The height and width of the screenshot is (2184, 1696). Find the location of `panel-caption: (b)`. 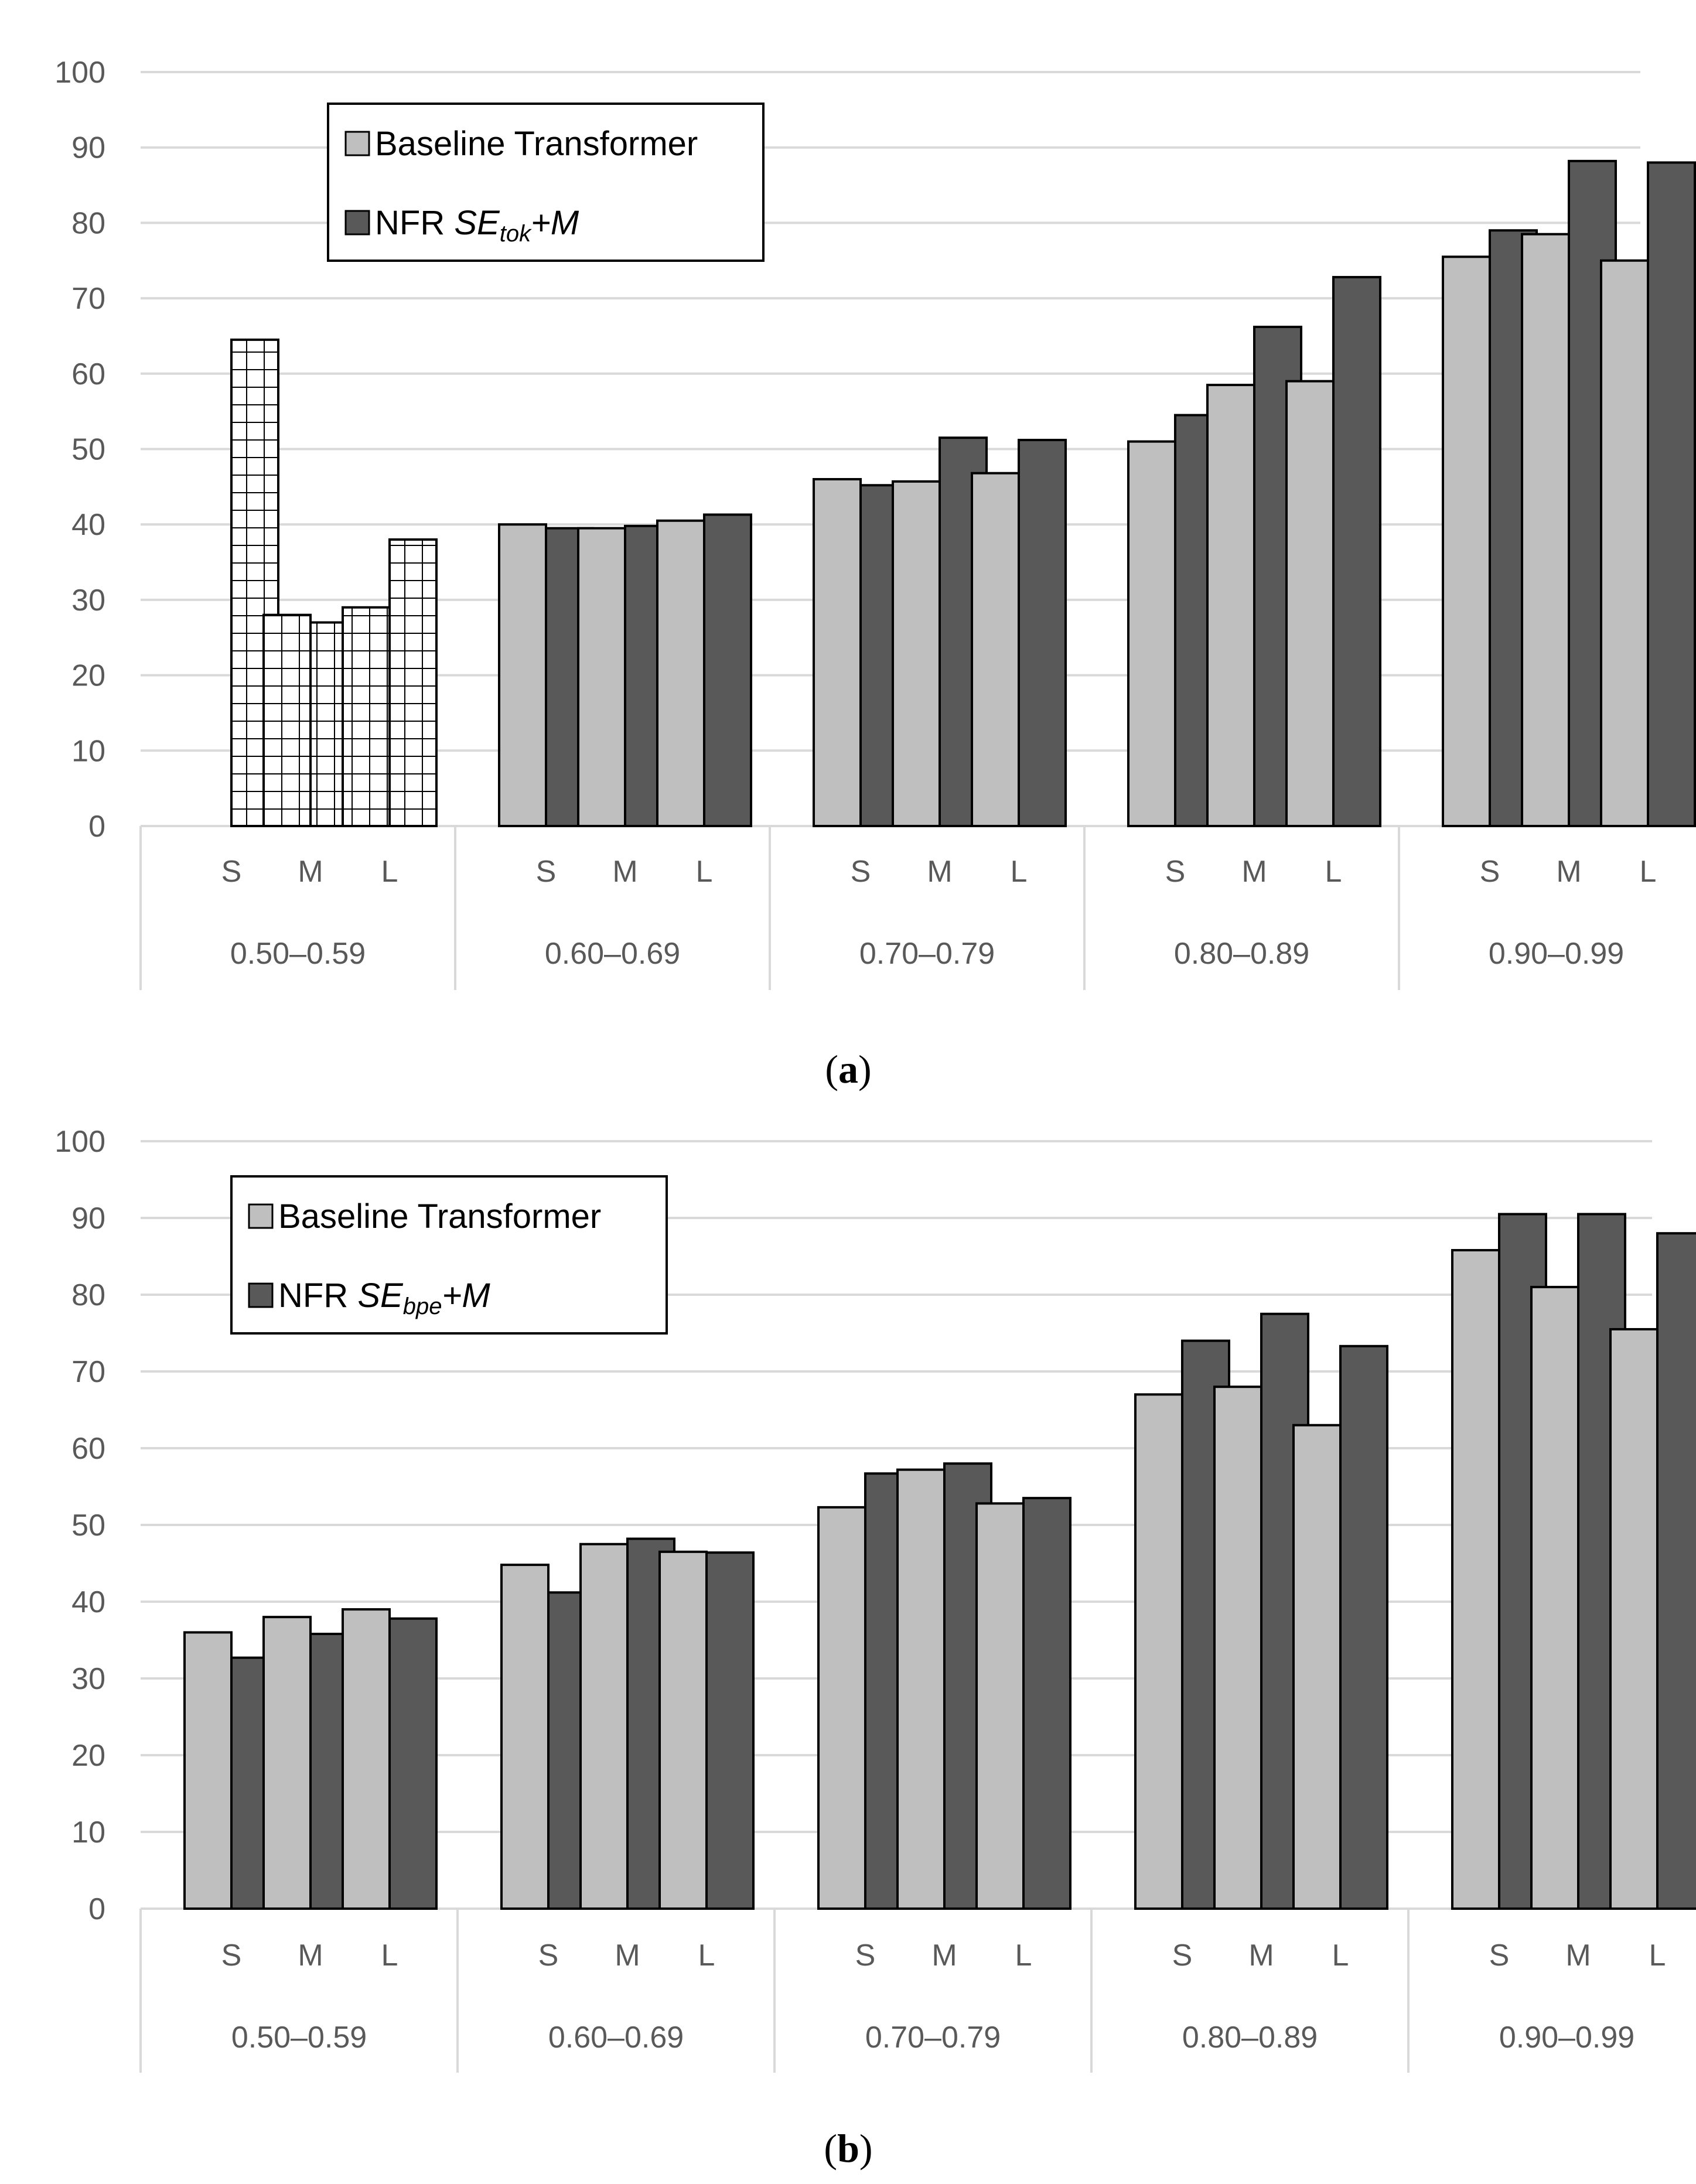

panel-caption: (b) is located at coordinates (848, 2148).